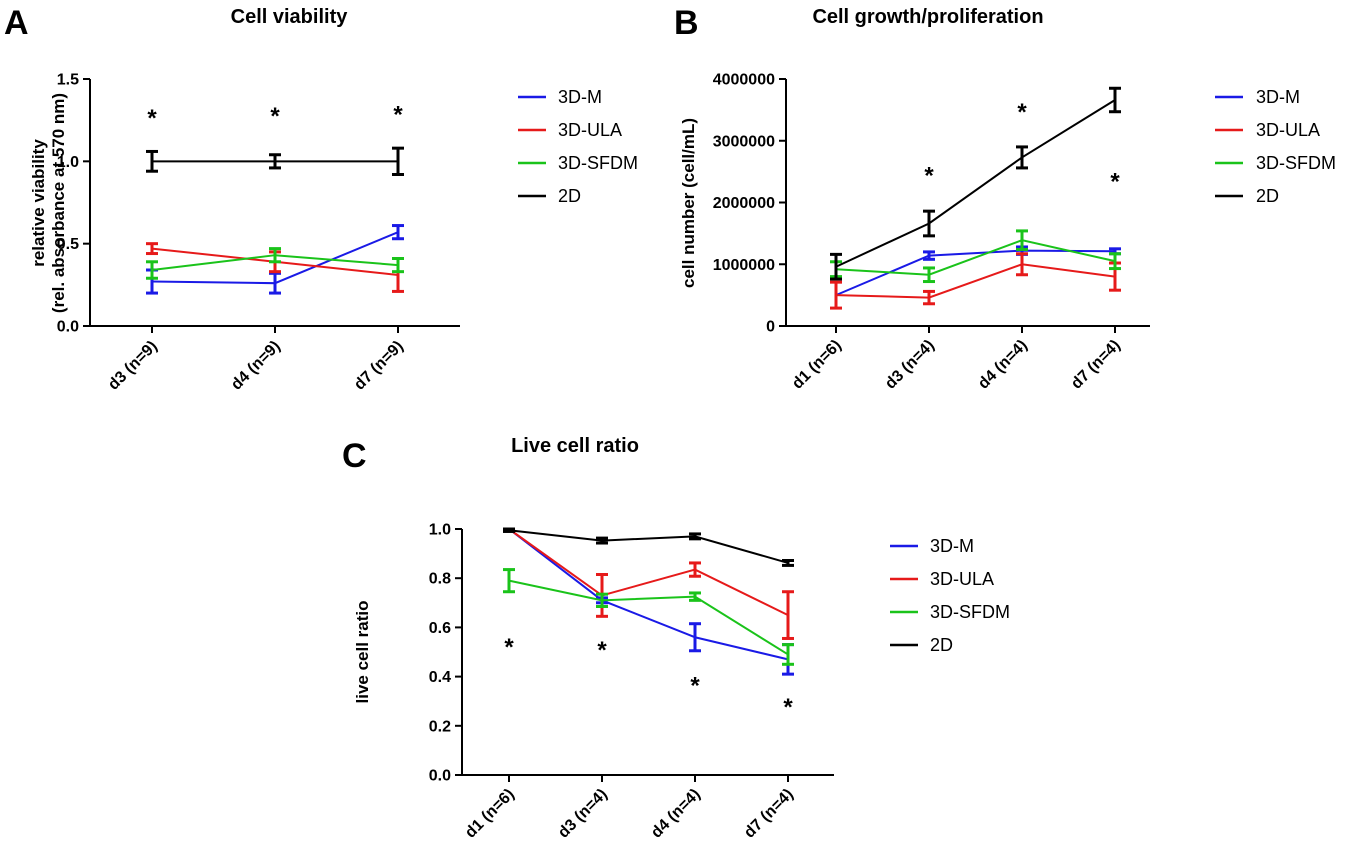  What do you see at coordinates (290, 17) in the screenshot?
I see `chart-title: Cell viability` at bounding box center [290, 17].